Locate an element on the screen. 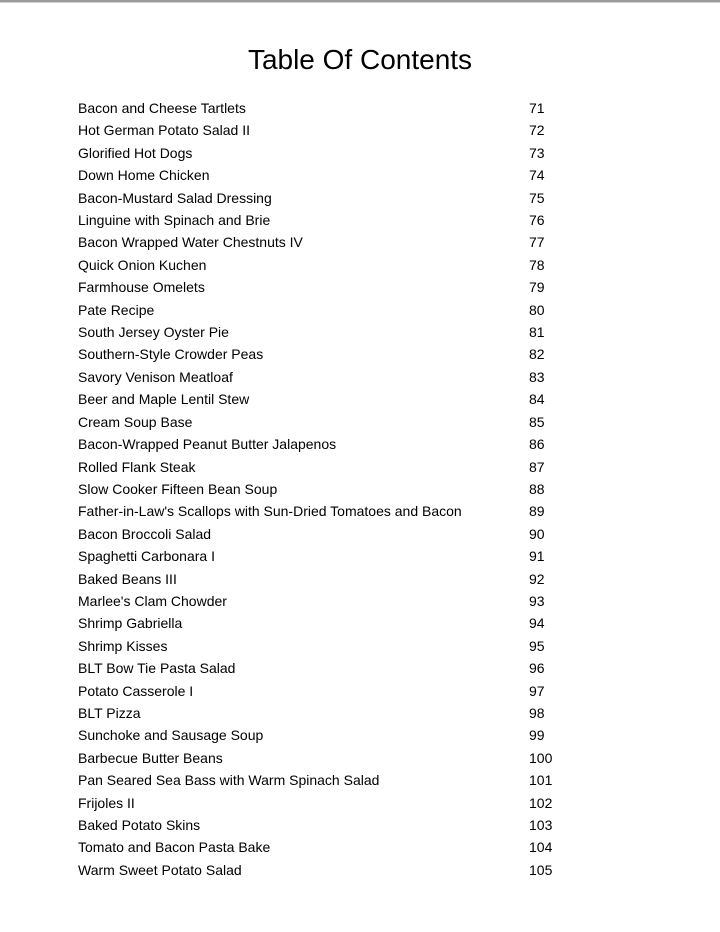  toc-entry-title: Bacon-Wrapped Peanut Butter Jalapenos is located at coordinates (207, 444).